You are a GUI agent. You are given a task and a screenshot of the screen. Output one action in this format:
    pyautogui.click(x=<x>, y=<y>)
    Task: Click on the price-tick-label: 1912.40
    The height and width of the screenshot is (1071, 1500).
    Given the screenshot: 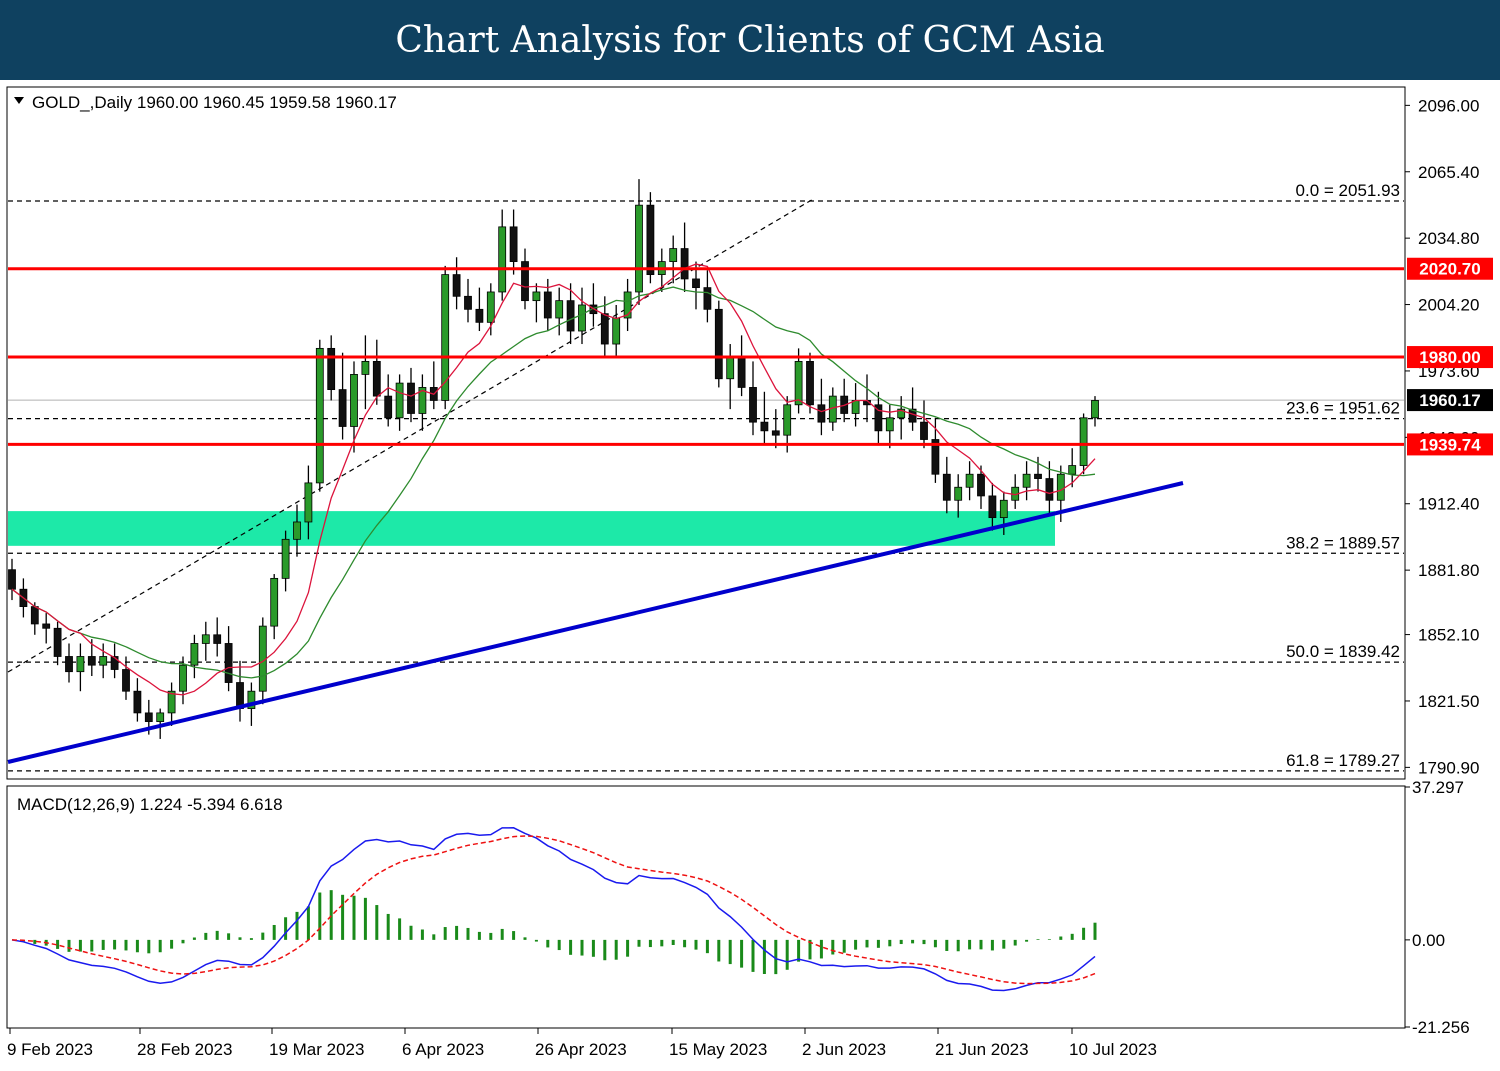 What is the action you would take?
    pyautogui.click(x=1448, y=504)
    